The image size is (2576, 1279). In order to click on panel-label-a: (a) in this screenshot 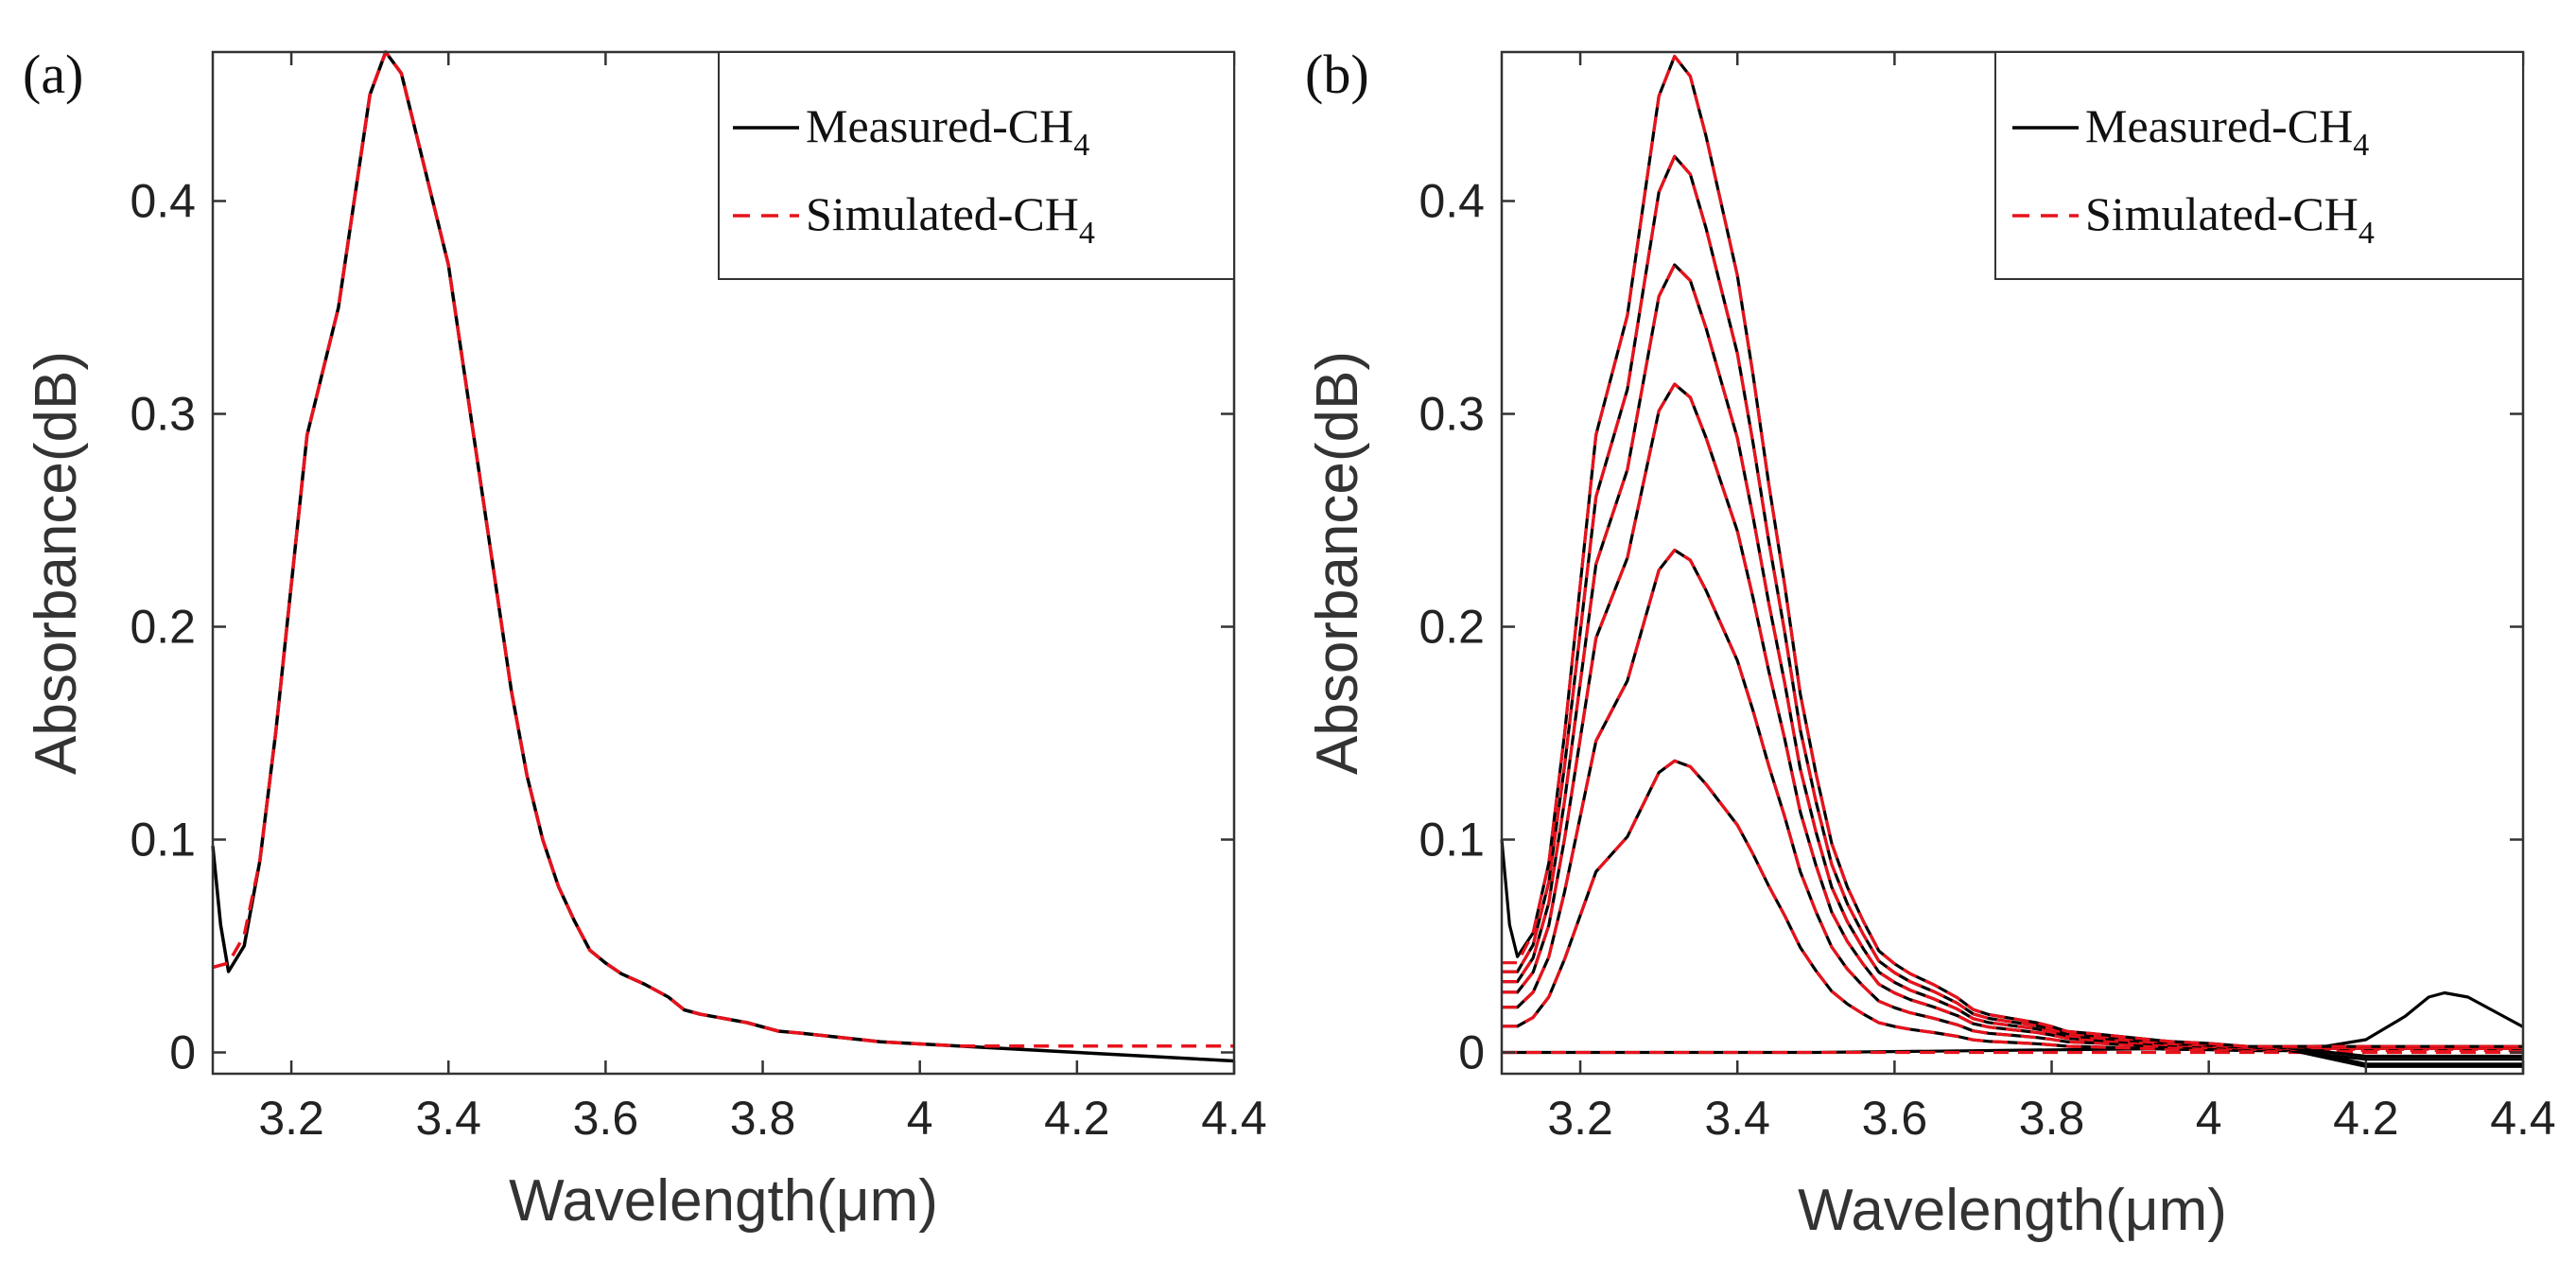, I will do `click(53, 74)`.